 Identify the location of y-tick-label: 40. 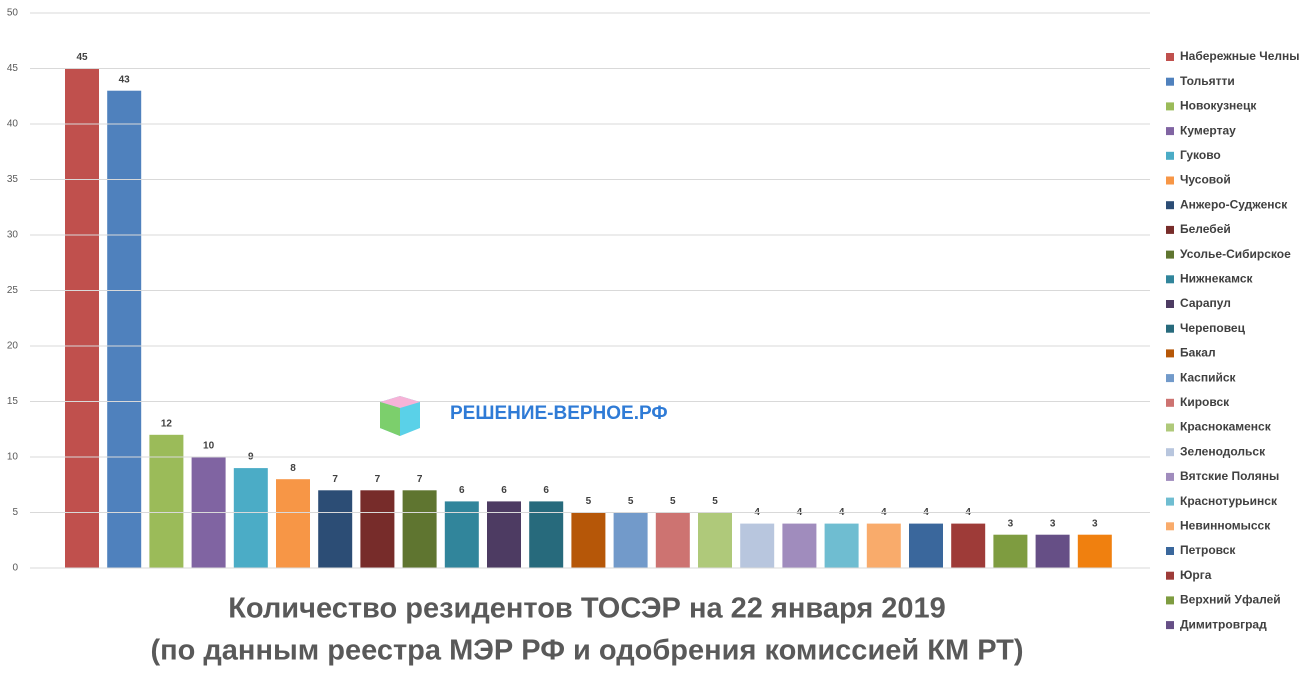
(13, 124).